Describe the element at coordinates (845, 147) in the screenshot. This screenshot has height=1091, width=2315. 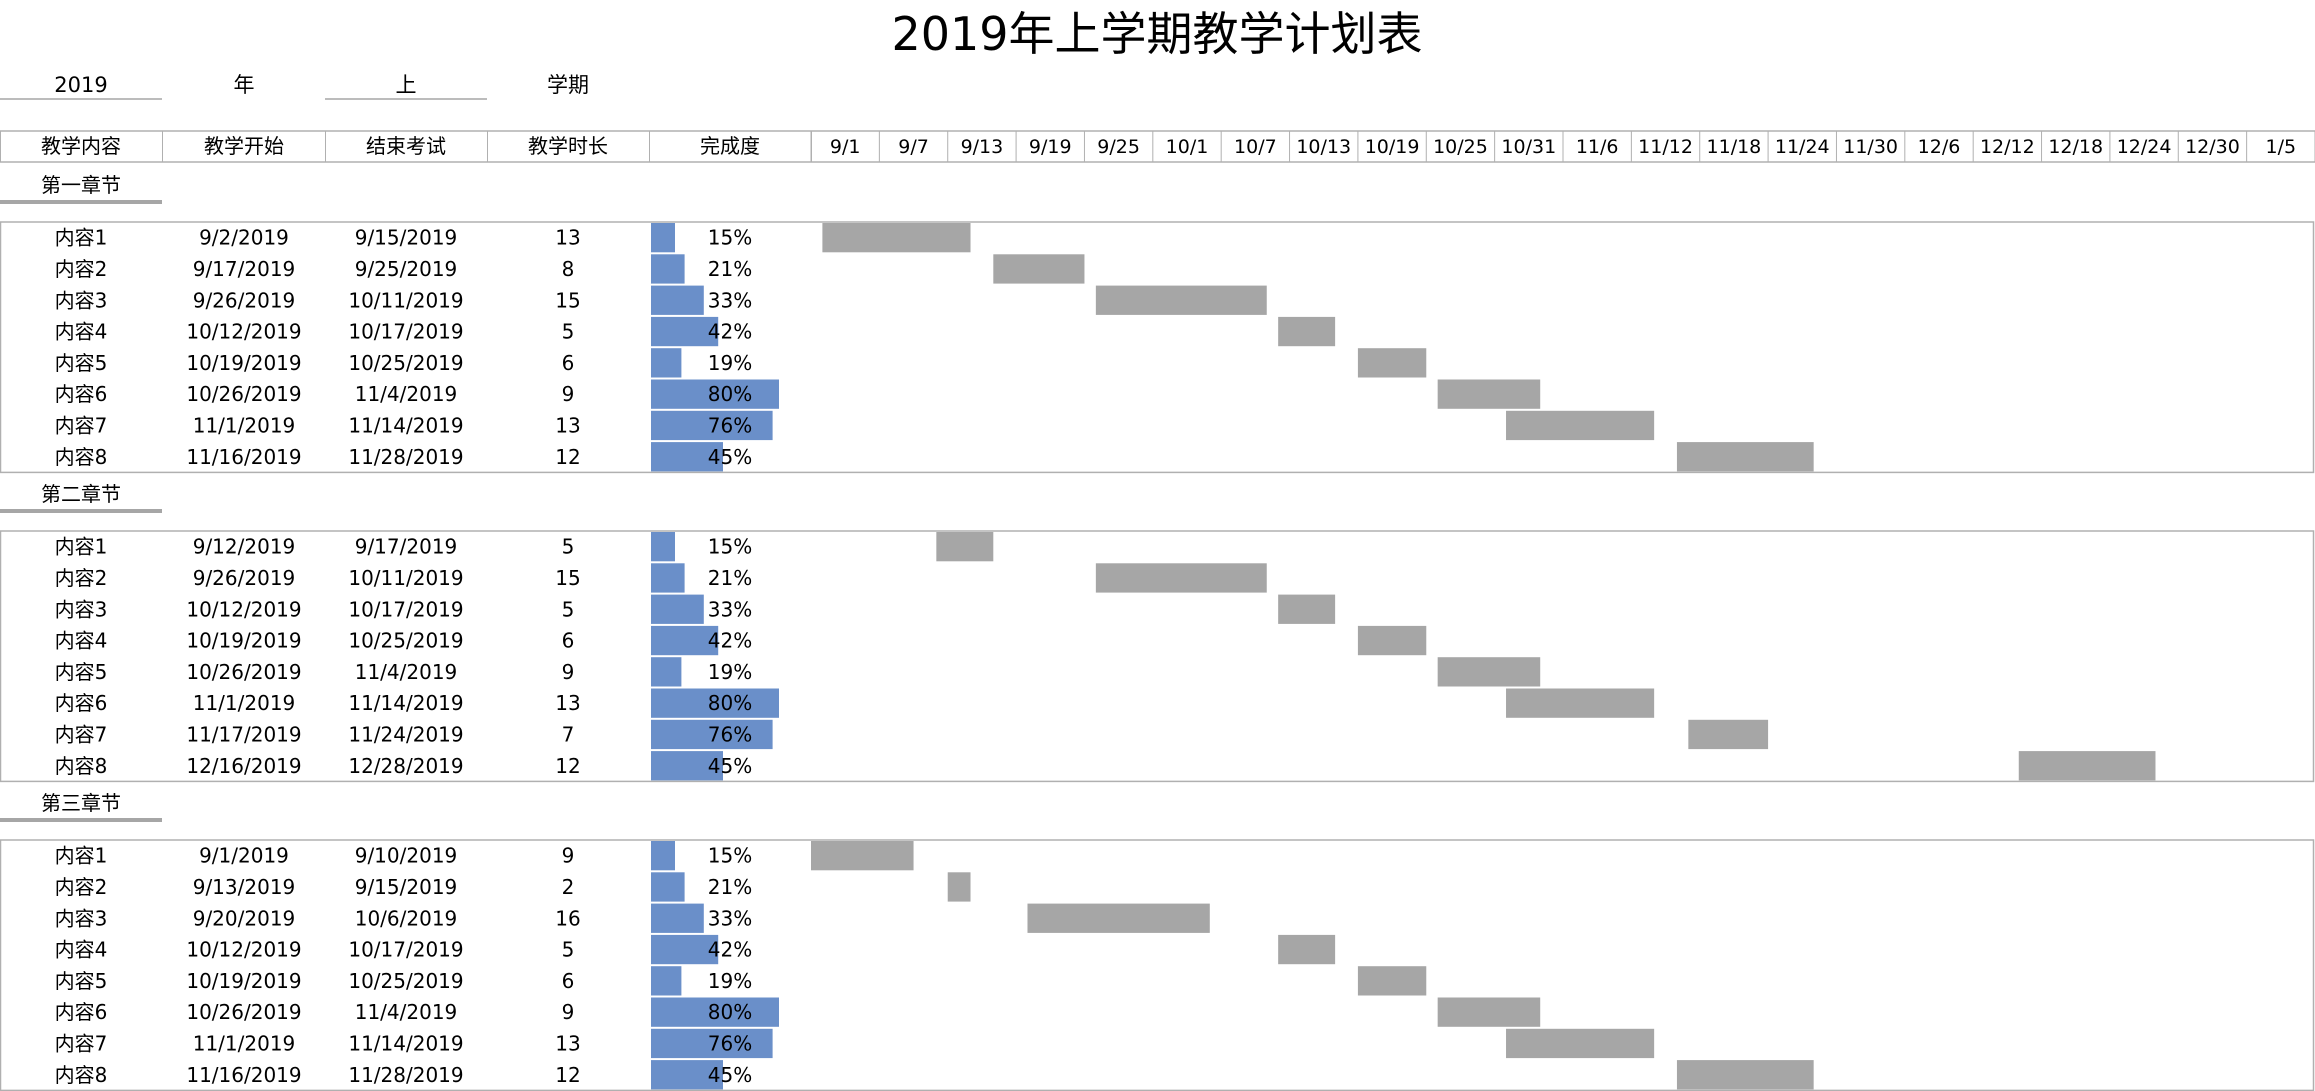
I see `timeline-tick-label: 9/1` at that location.